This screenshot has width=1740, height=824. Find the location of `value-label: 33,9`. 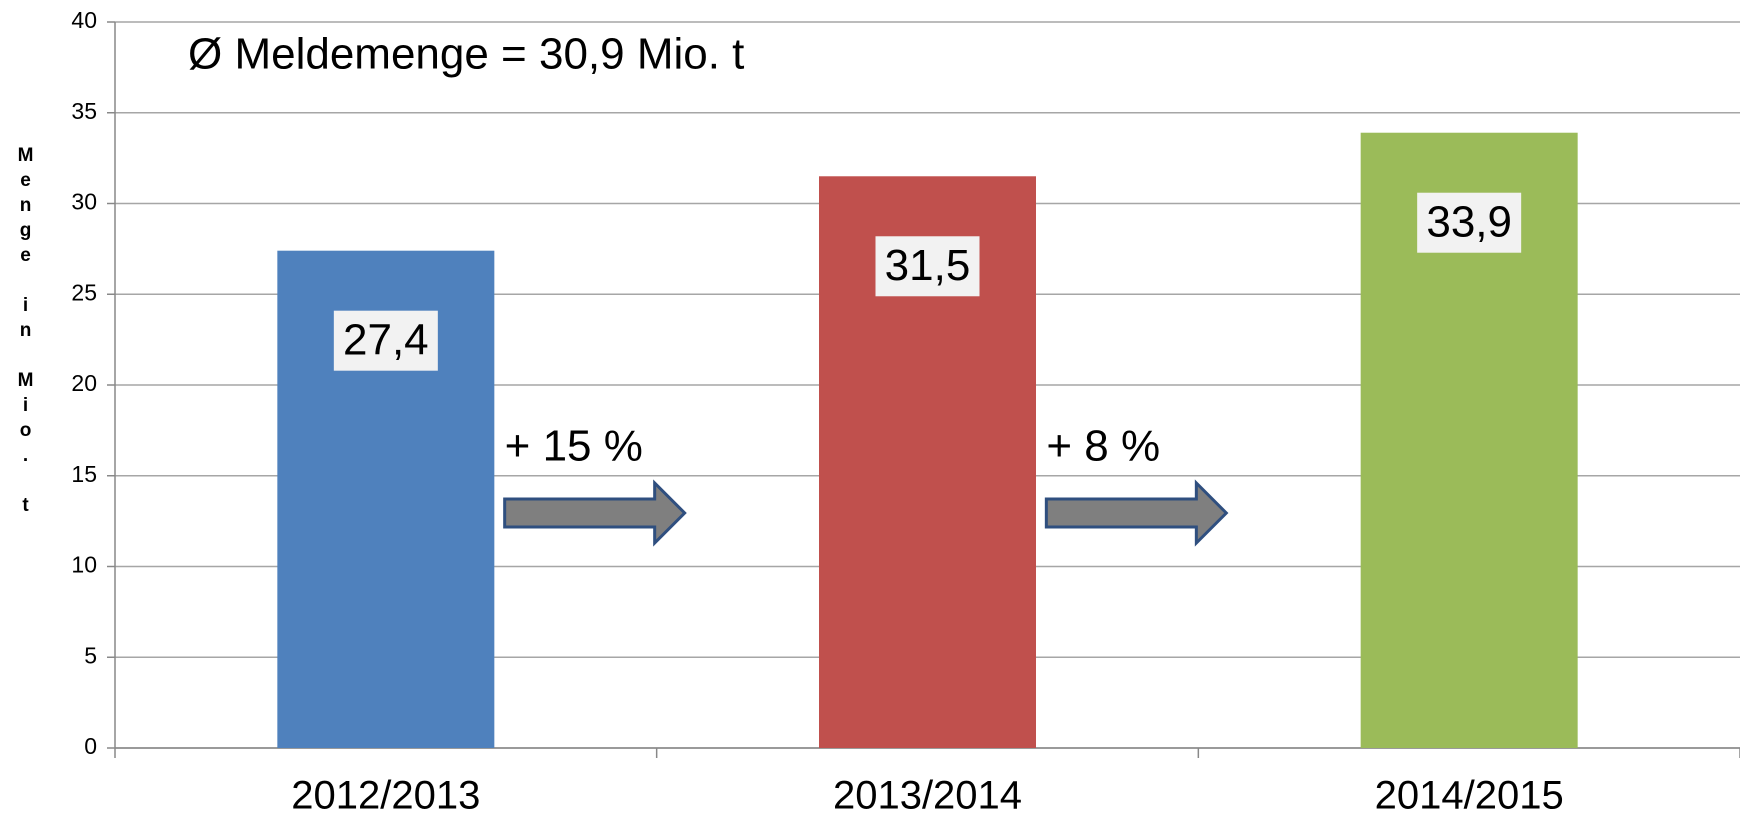

value-label: 33,9 is located at coordinates (1469, 221).